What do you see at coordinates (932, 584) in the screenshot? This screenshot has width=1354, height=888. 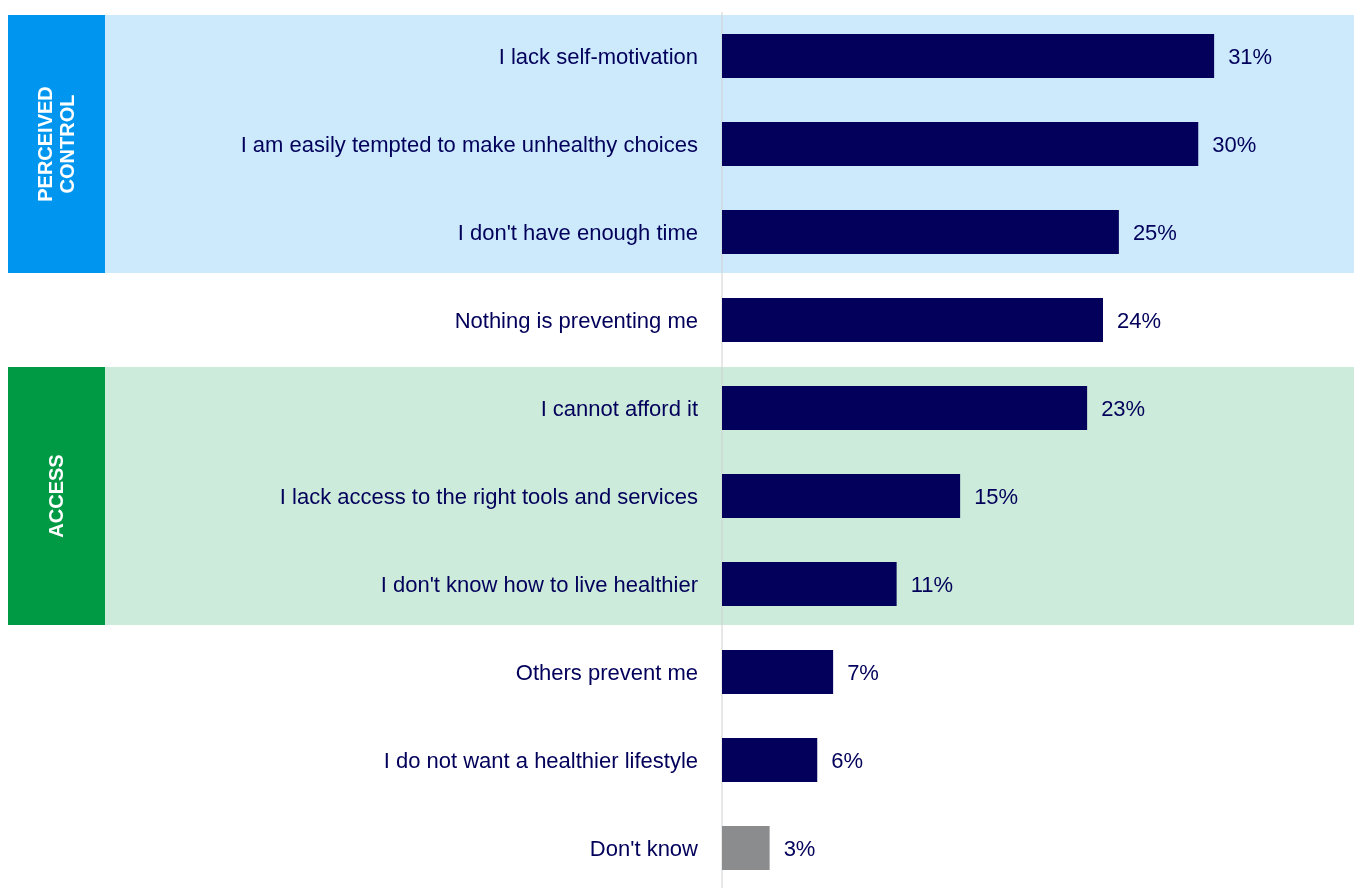 I see `data-label: 11%` at bounding box center [932, 584].